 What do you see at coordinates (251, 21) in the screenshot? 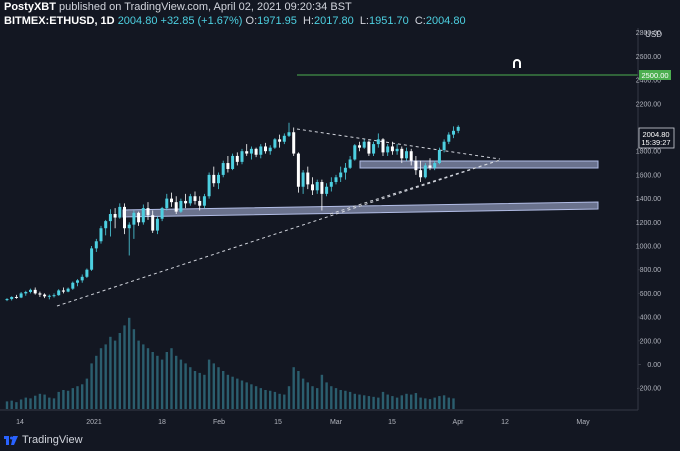
I see `open-key: O:` at bounding box center [251, 21].